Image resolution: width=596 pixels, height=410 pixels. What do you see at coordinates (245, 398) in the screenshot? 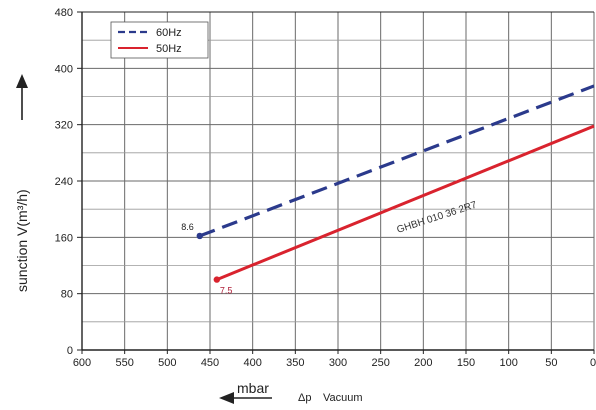
I see `x-axis-arrow` at bounding box center [245, 398].